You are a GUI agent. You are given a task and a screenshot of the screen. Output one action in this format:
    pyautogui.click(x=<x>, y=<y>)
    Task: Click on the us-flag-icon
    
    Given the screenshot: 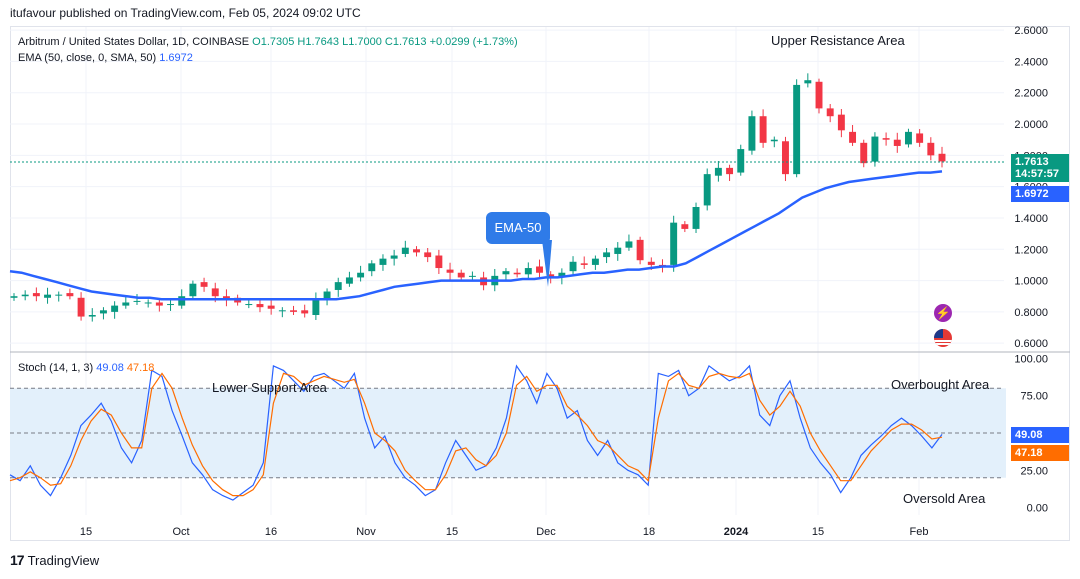 What is the action you would take?
    pyautogui.click(x=943, y=338)
    